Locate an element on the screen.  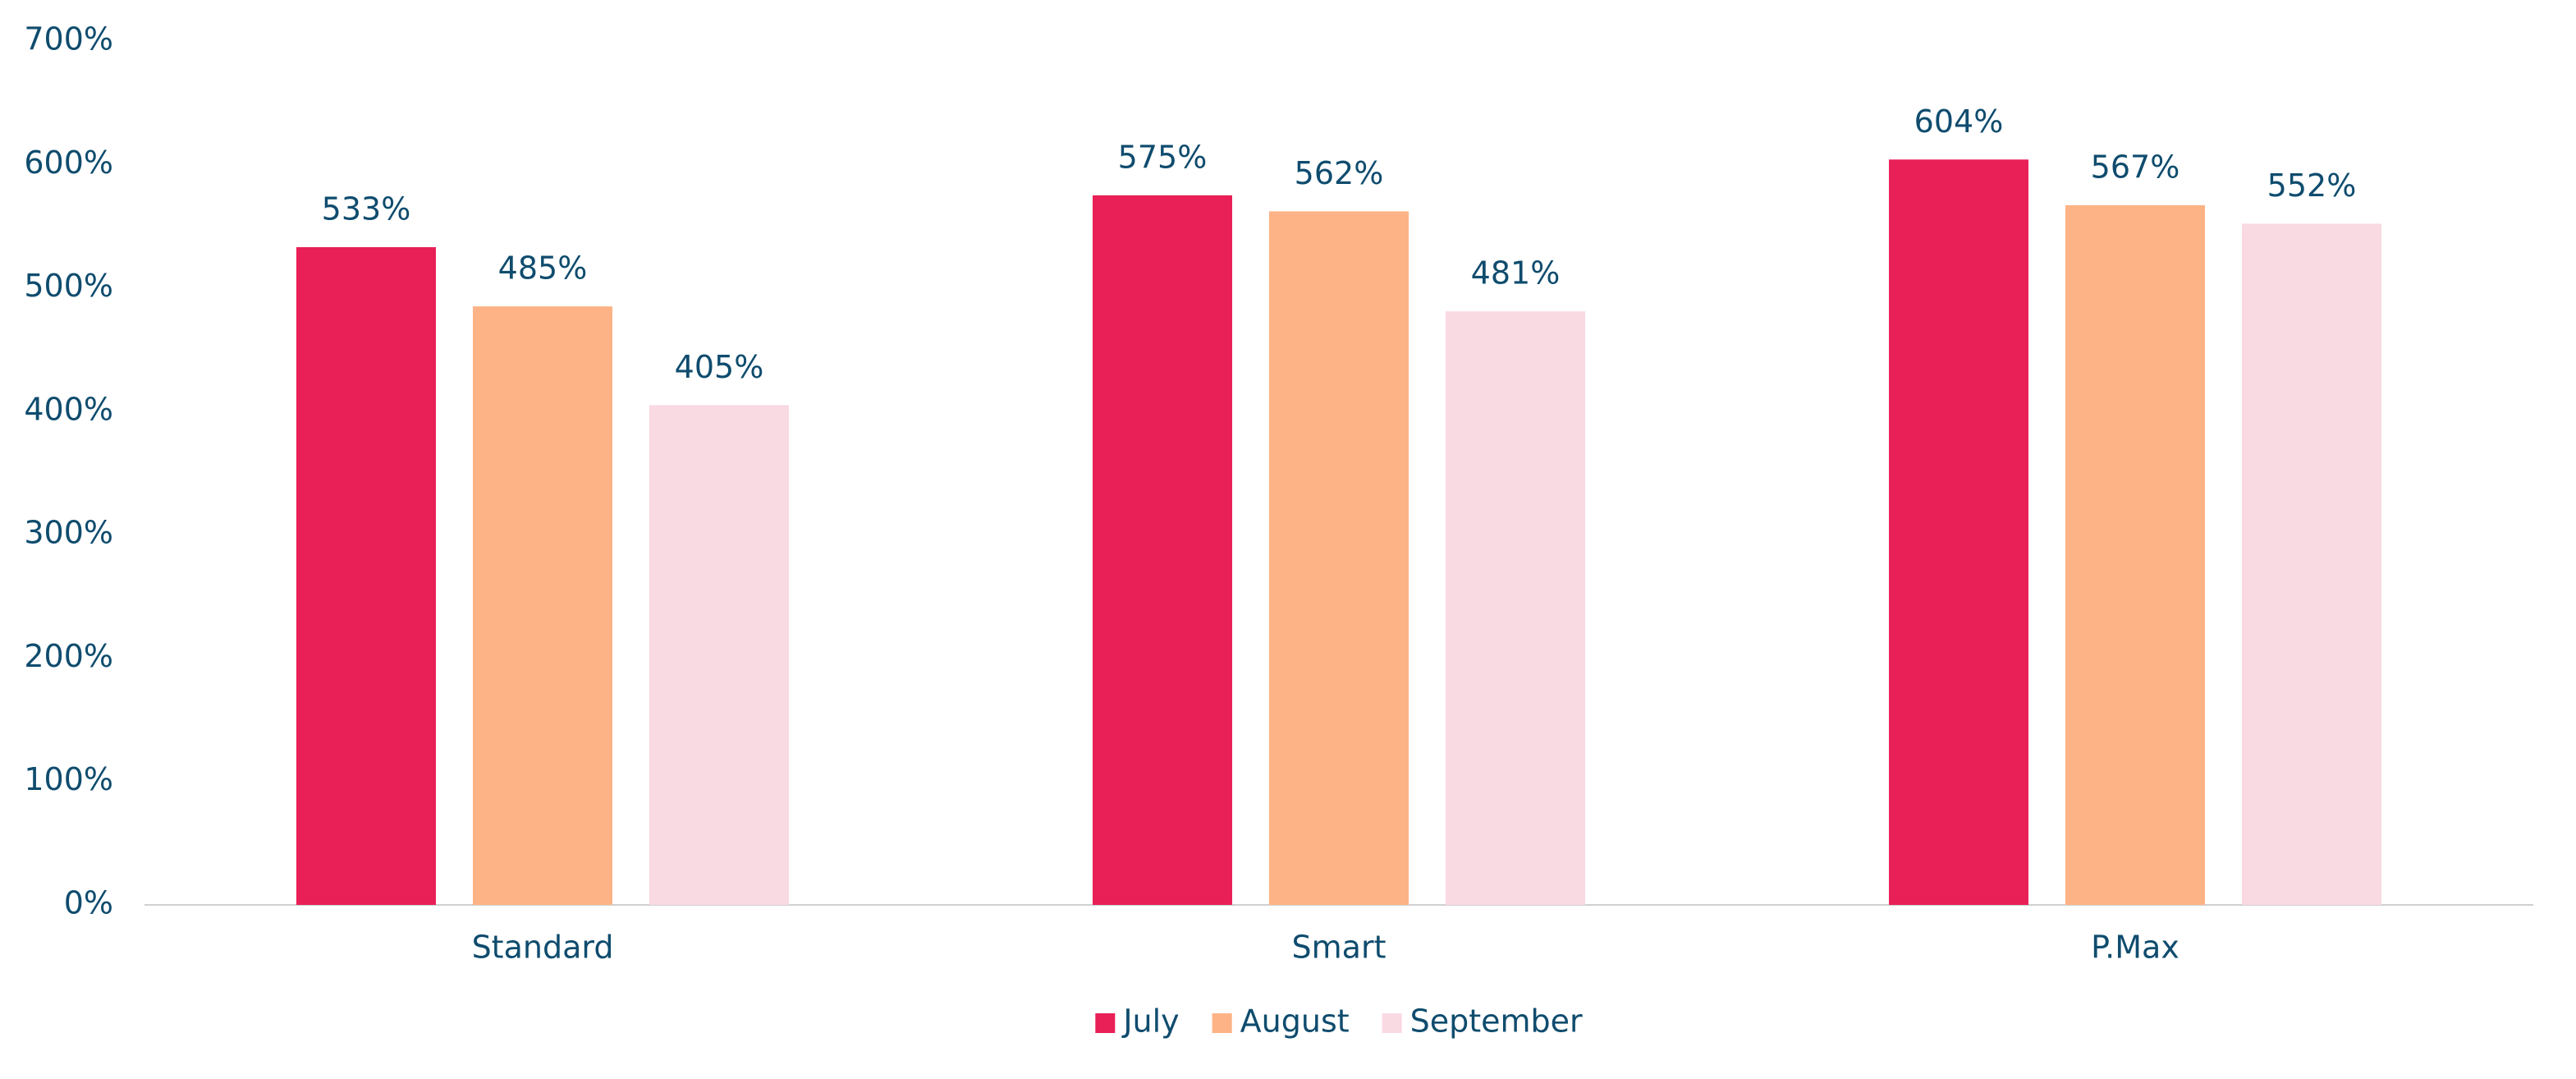
y-tick-label: 0% is located at coordinates (88, 903).